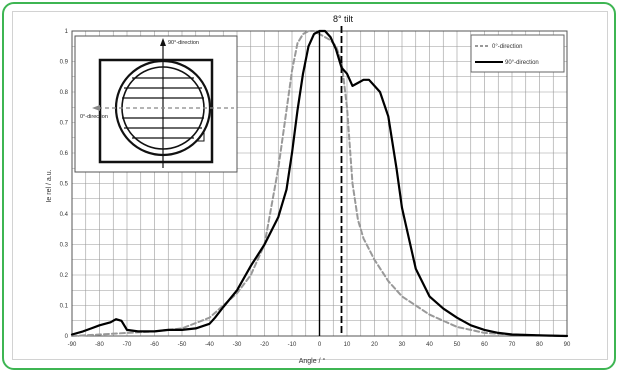 This screenshot has height=374, width=620. What do you see at coordinates (94, 117) in the screenshot?
I see `inset-label-0: 0°-direction` at bounding box center [94, 117].